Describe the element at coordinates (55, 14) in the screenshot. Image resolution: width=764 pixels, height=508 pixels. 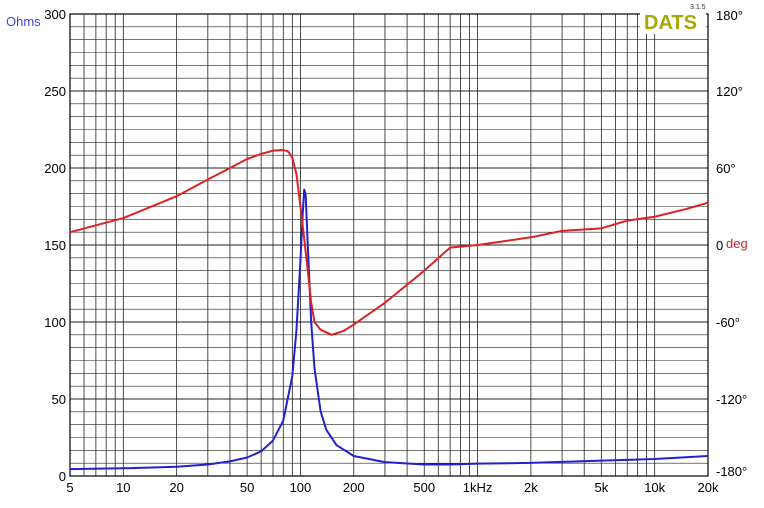
I see `y-left-tick-label: 300` at that location.